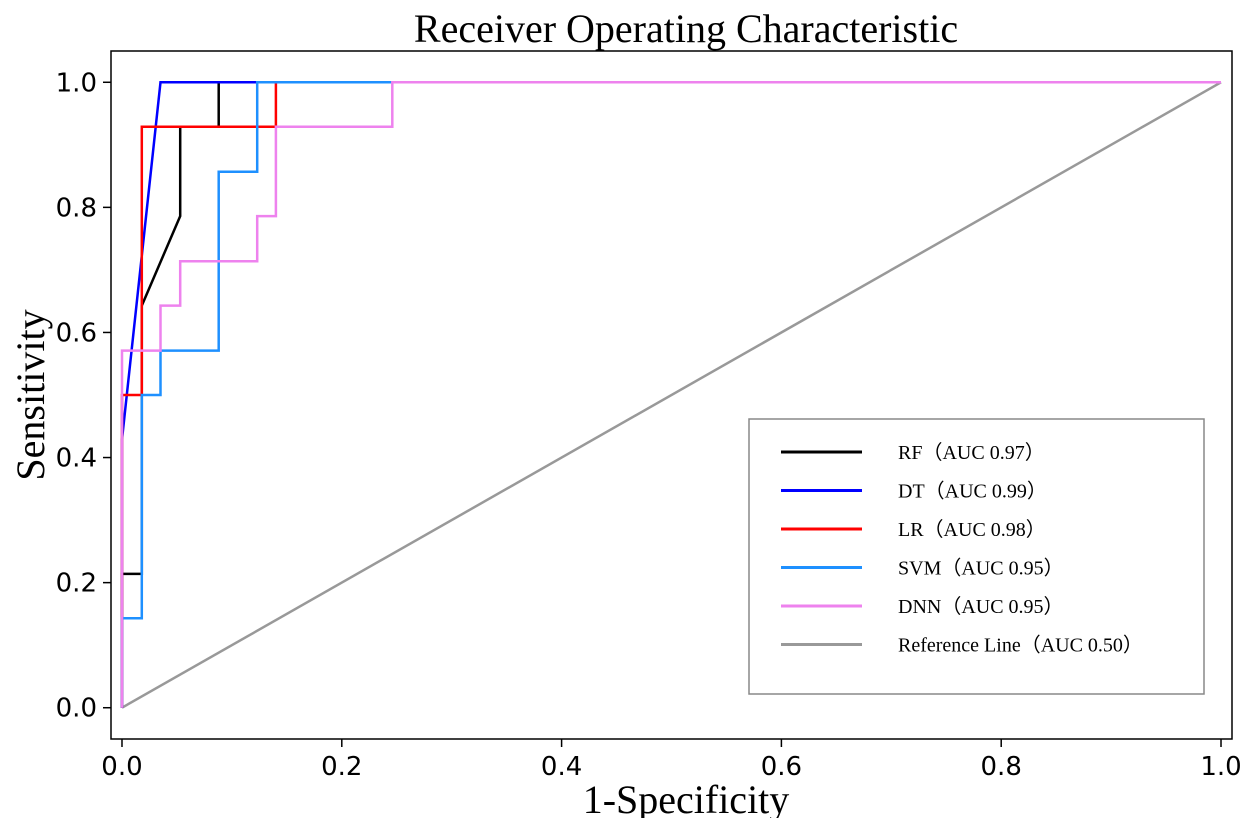 Image resolution: width=1249 pixels, height=818 pixels. I want to click on legend-label-svm: SVM（AUC 0.95）, so click(981, 568).